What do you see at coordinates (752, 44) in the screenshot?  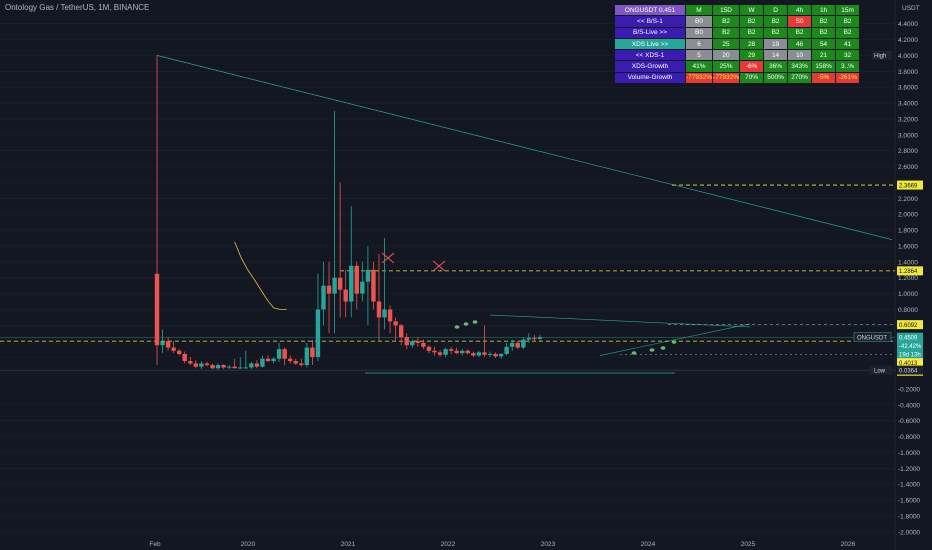 I see `table-cell: 28` at bounding box center [752, 44].